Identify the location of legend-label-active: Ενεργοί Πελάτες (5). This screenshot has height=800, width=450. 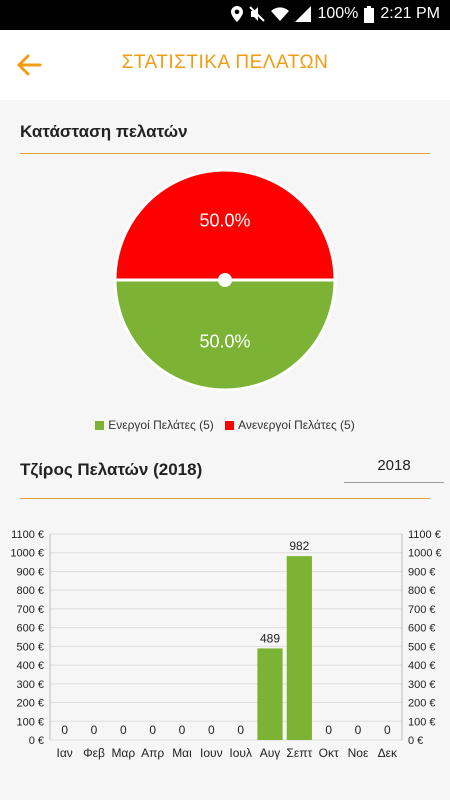
(161, 425).